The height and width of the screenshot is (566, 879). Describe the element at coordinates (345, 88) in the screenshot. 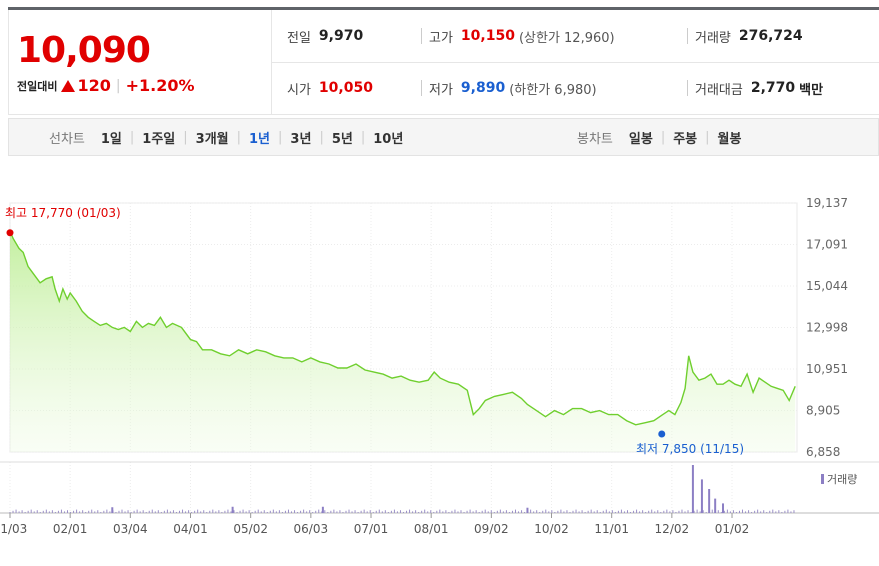

I see `open-value: 10,050` at that location.